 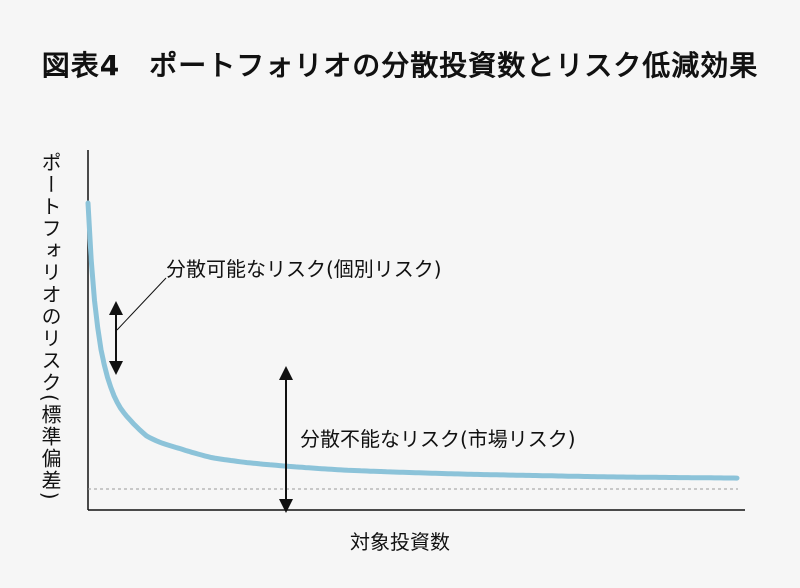 What do you see at coordinates (50, 327) in the screenshot?
I see `y-axis-label: ポートフォリオのリスク(標準偏差)` at bounding box center [50, 327].